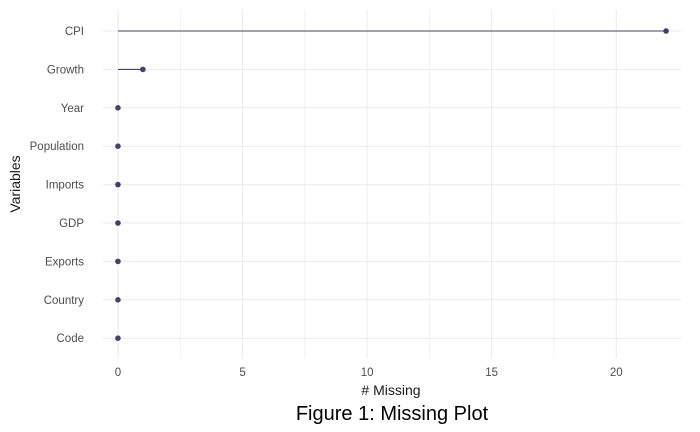 The height and width of the screenshot is (432, 700). I want to click on y-axis-title: Variables, so click(15, 183).